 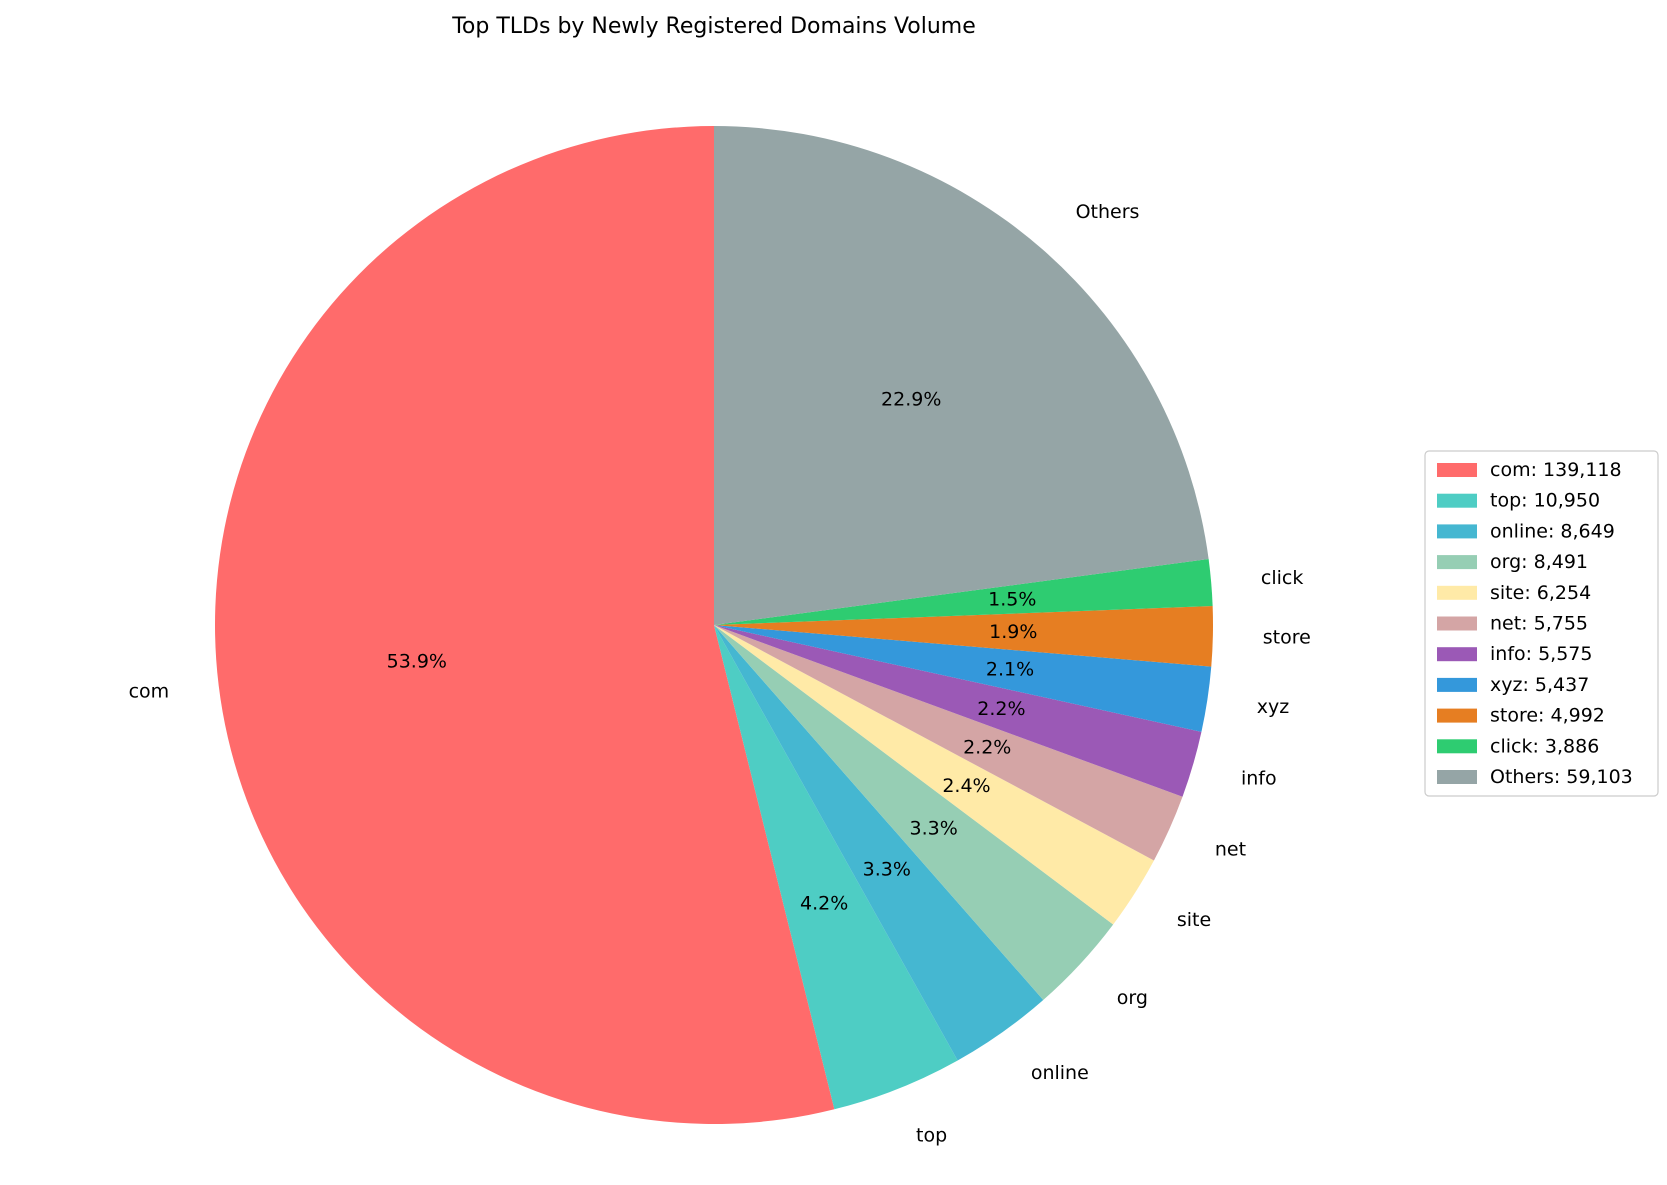 I want to click on percent-label-store: 1.9%, so click(x=1013, y=632).